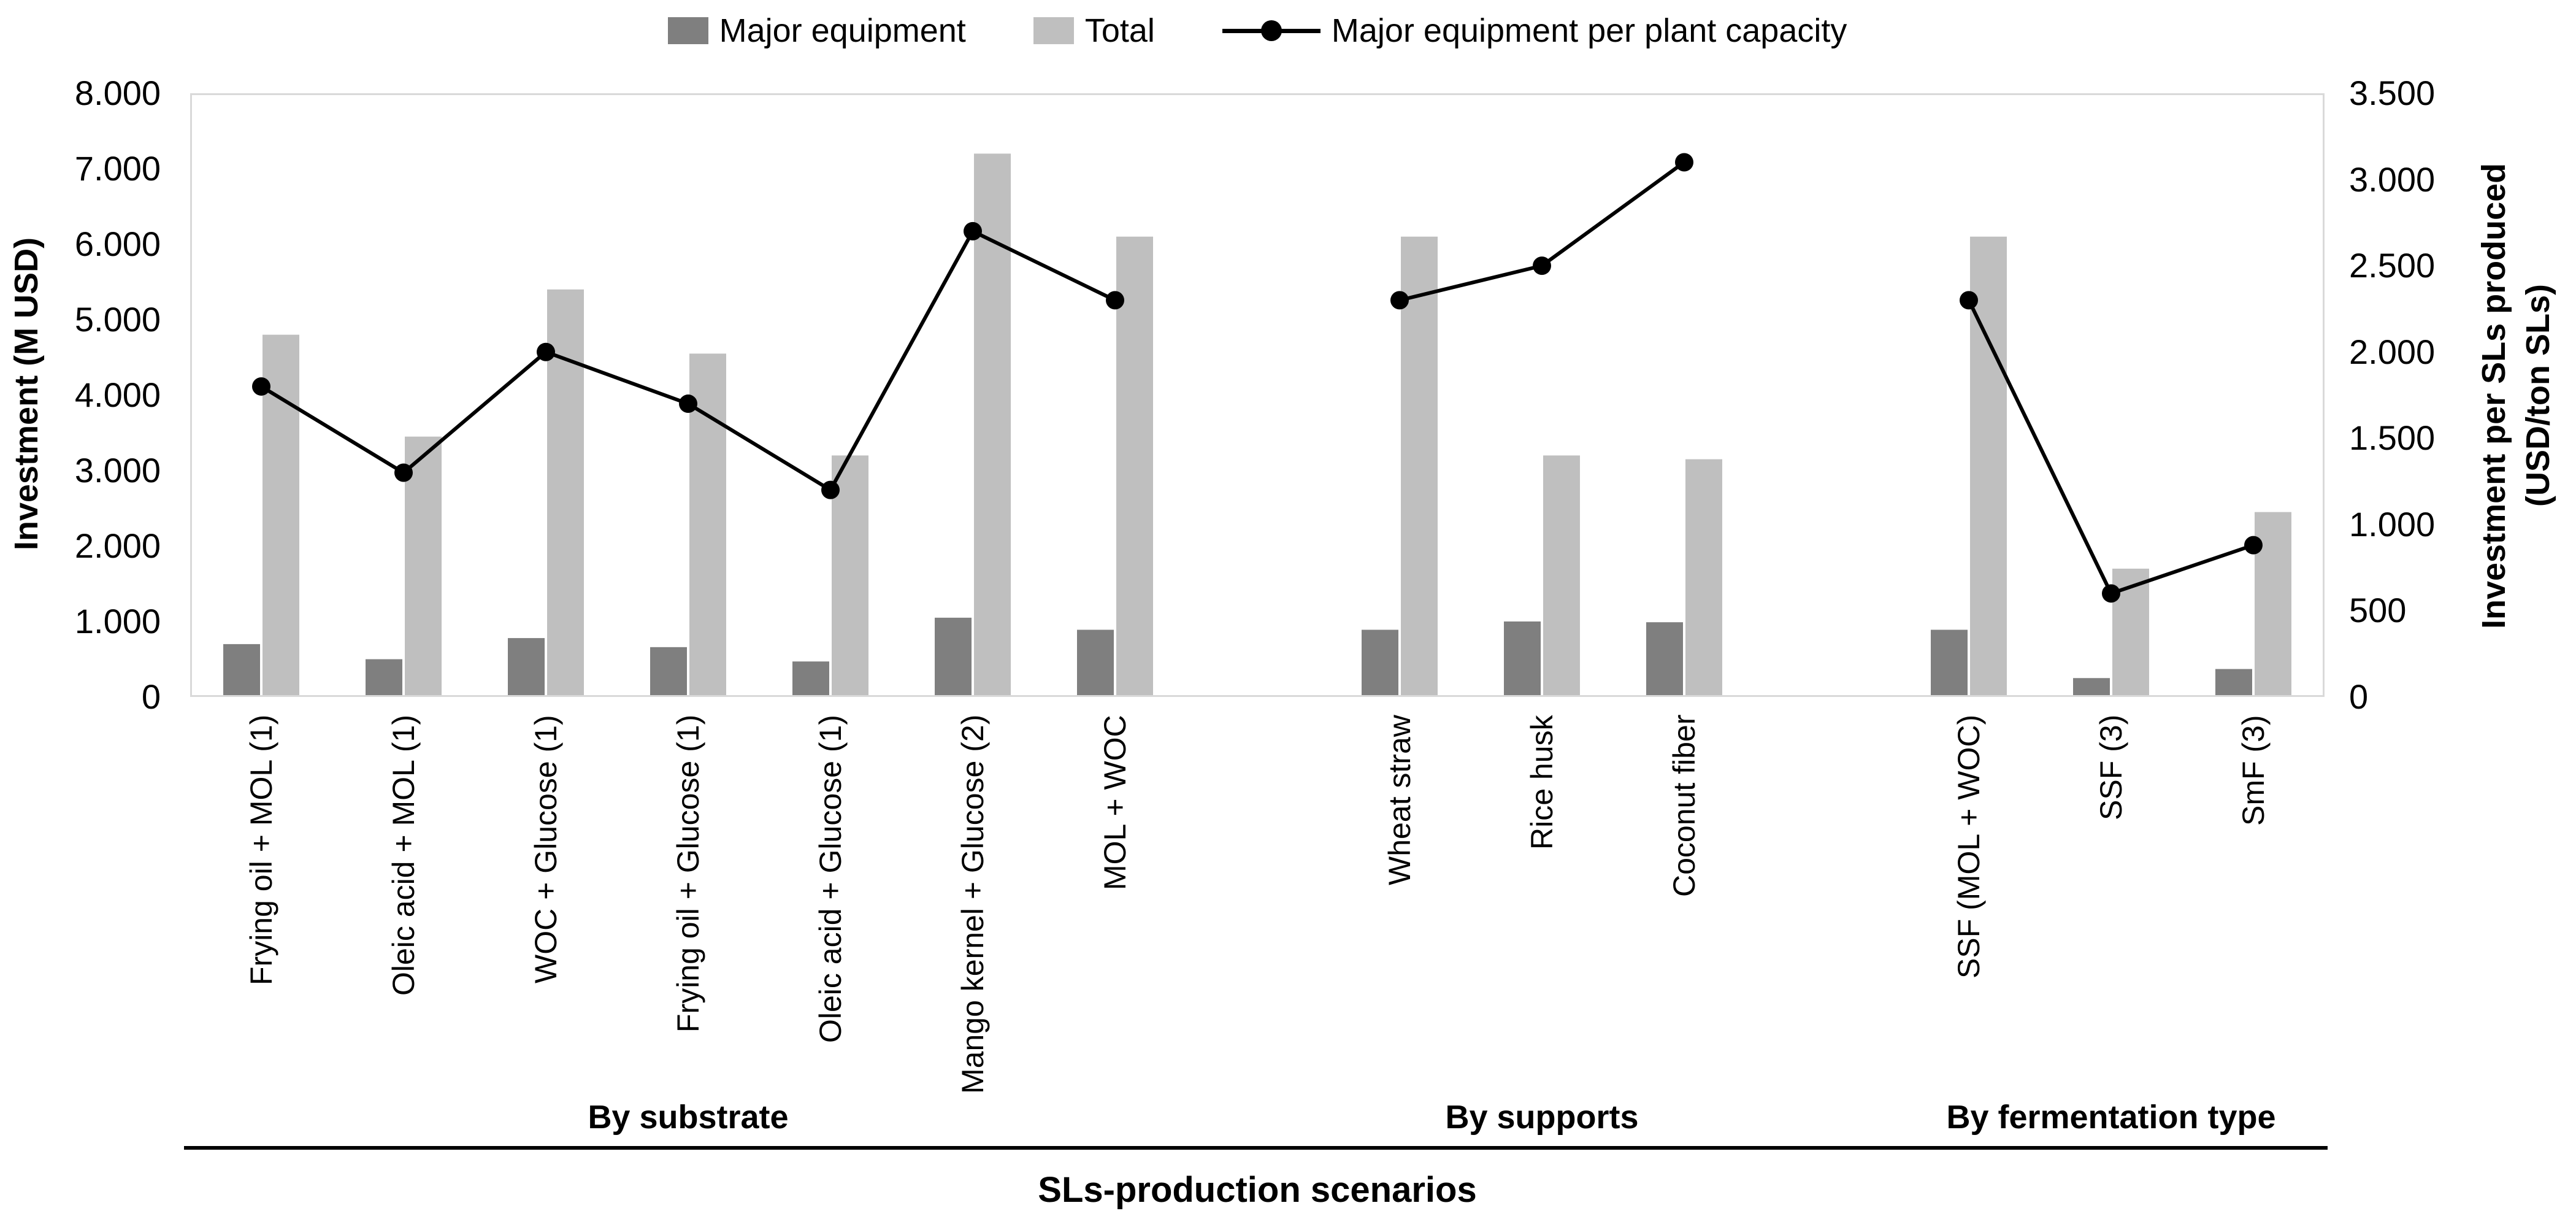 Image resolution: width=2576 pixels, height=1227 pixels. Describe the element at coordinates (1969, 847) in the screenshot. I see `category-label: SSF (MOL + WOC)` at that location.